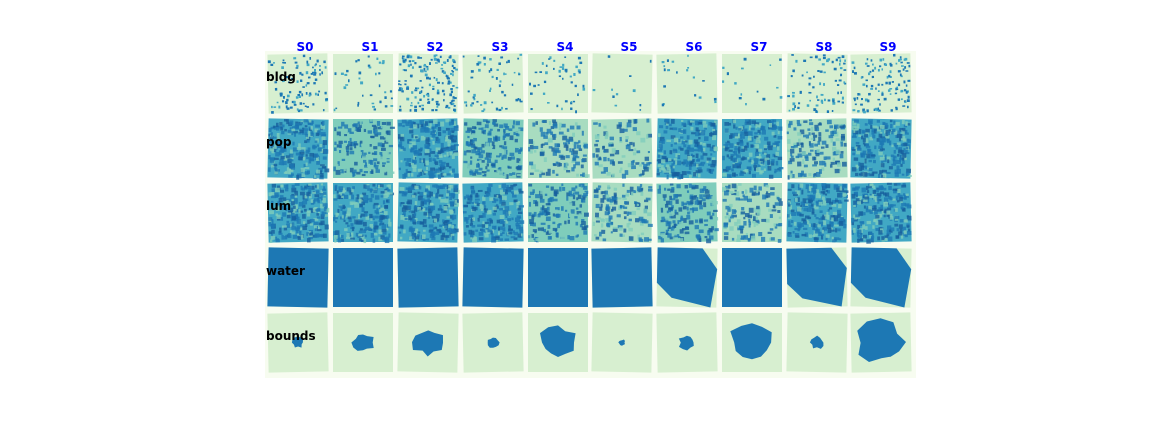  I want to click on tile-pop-s3, so click(493, 148).